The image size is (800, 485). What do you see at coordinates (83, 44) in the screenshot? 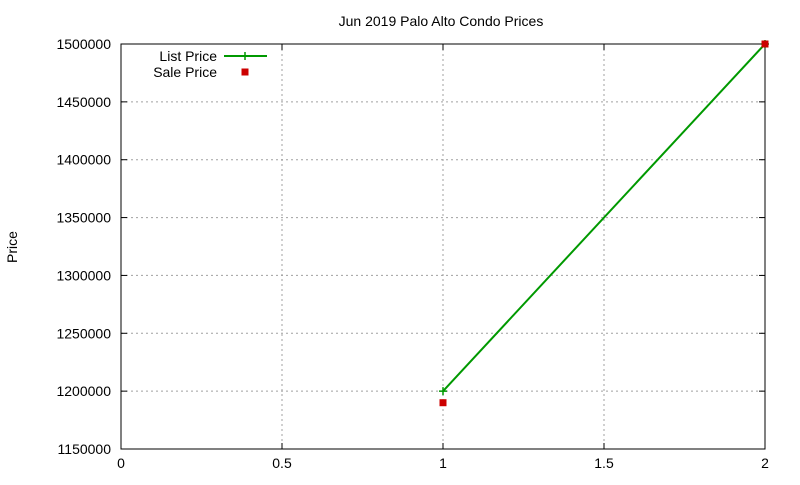
I see `y-tick-label: 1500000` at bounding box center [83, 44].